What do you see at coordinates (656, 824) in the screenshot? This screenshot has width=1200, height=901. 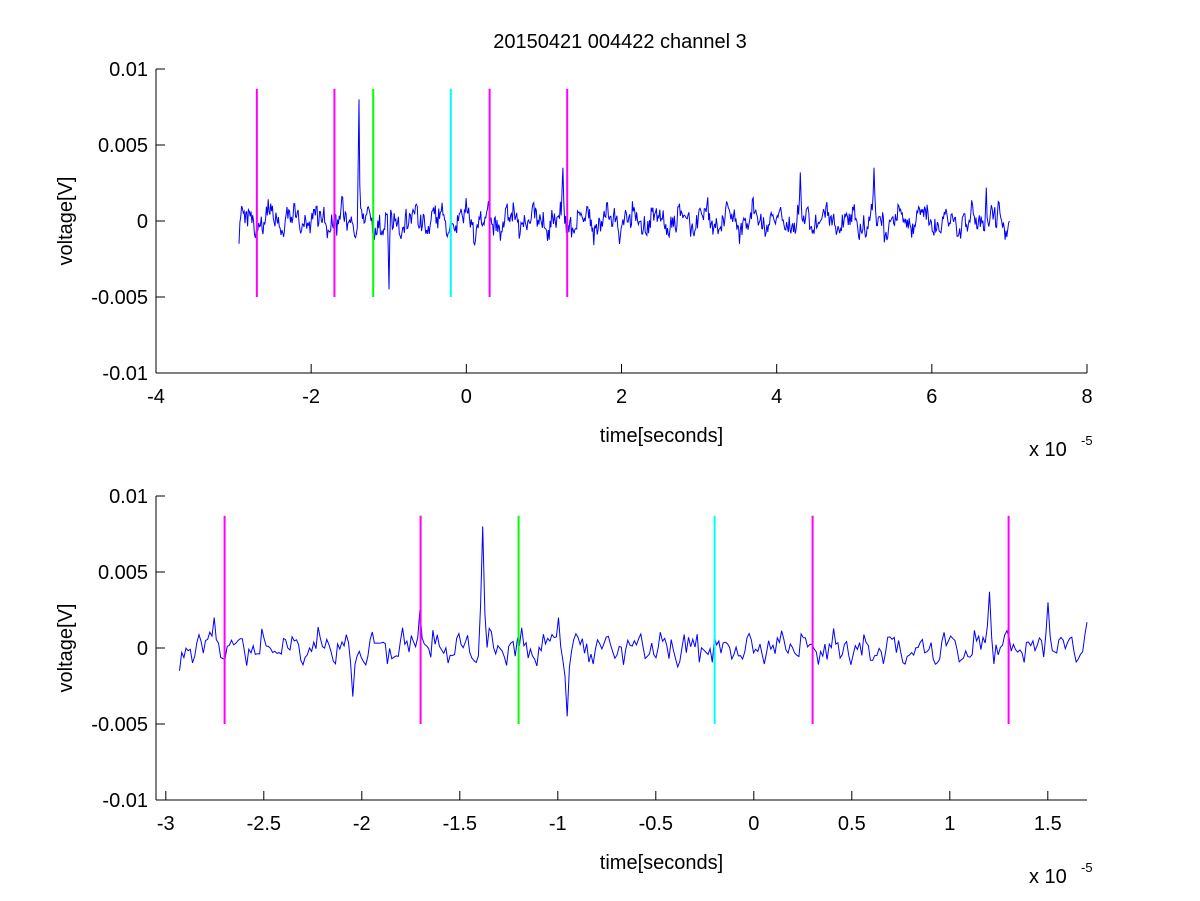 I see `x-tick-label: -0.5` at bounding box center [656, 824].